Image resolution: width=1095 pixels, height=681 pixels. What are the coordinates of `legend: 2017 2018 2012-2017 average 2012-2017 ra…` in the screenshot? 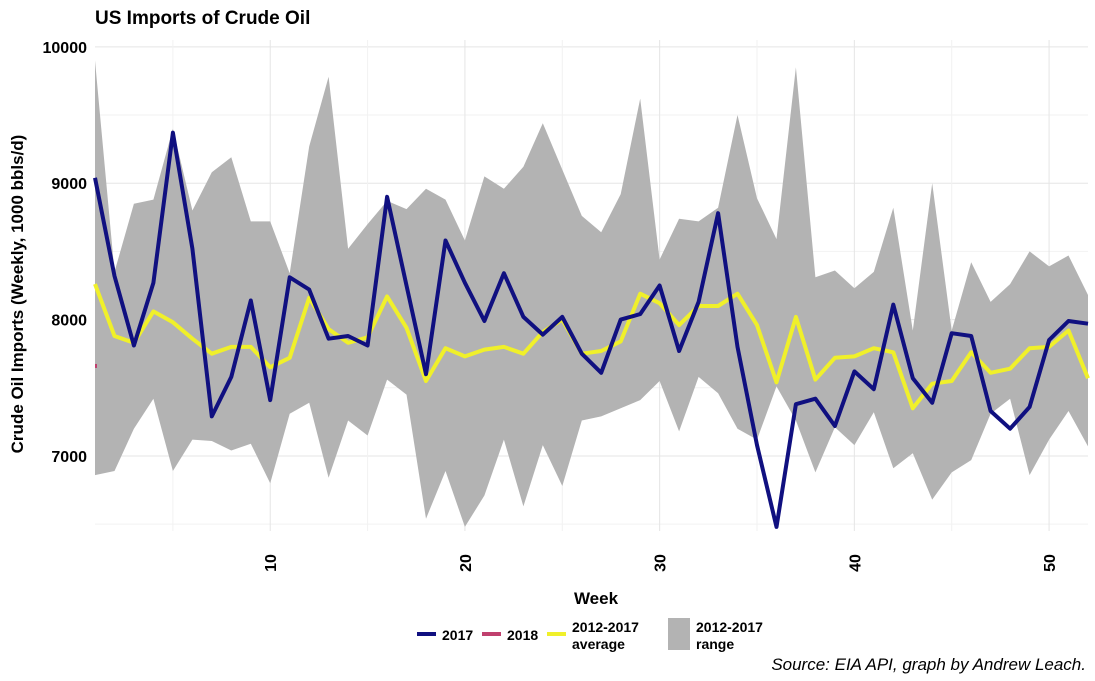 It's located at (590, 635).